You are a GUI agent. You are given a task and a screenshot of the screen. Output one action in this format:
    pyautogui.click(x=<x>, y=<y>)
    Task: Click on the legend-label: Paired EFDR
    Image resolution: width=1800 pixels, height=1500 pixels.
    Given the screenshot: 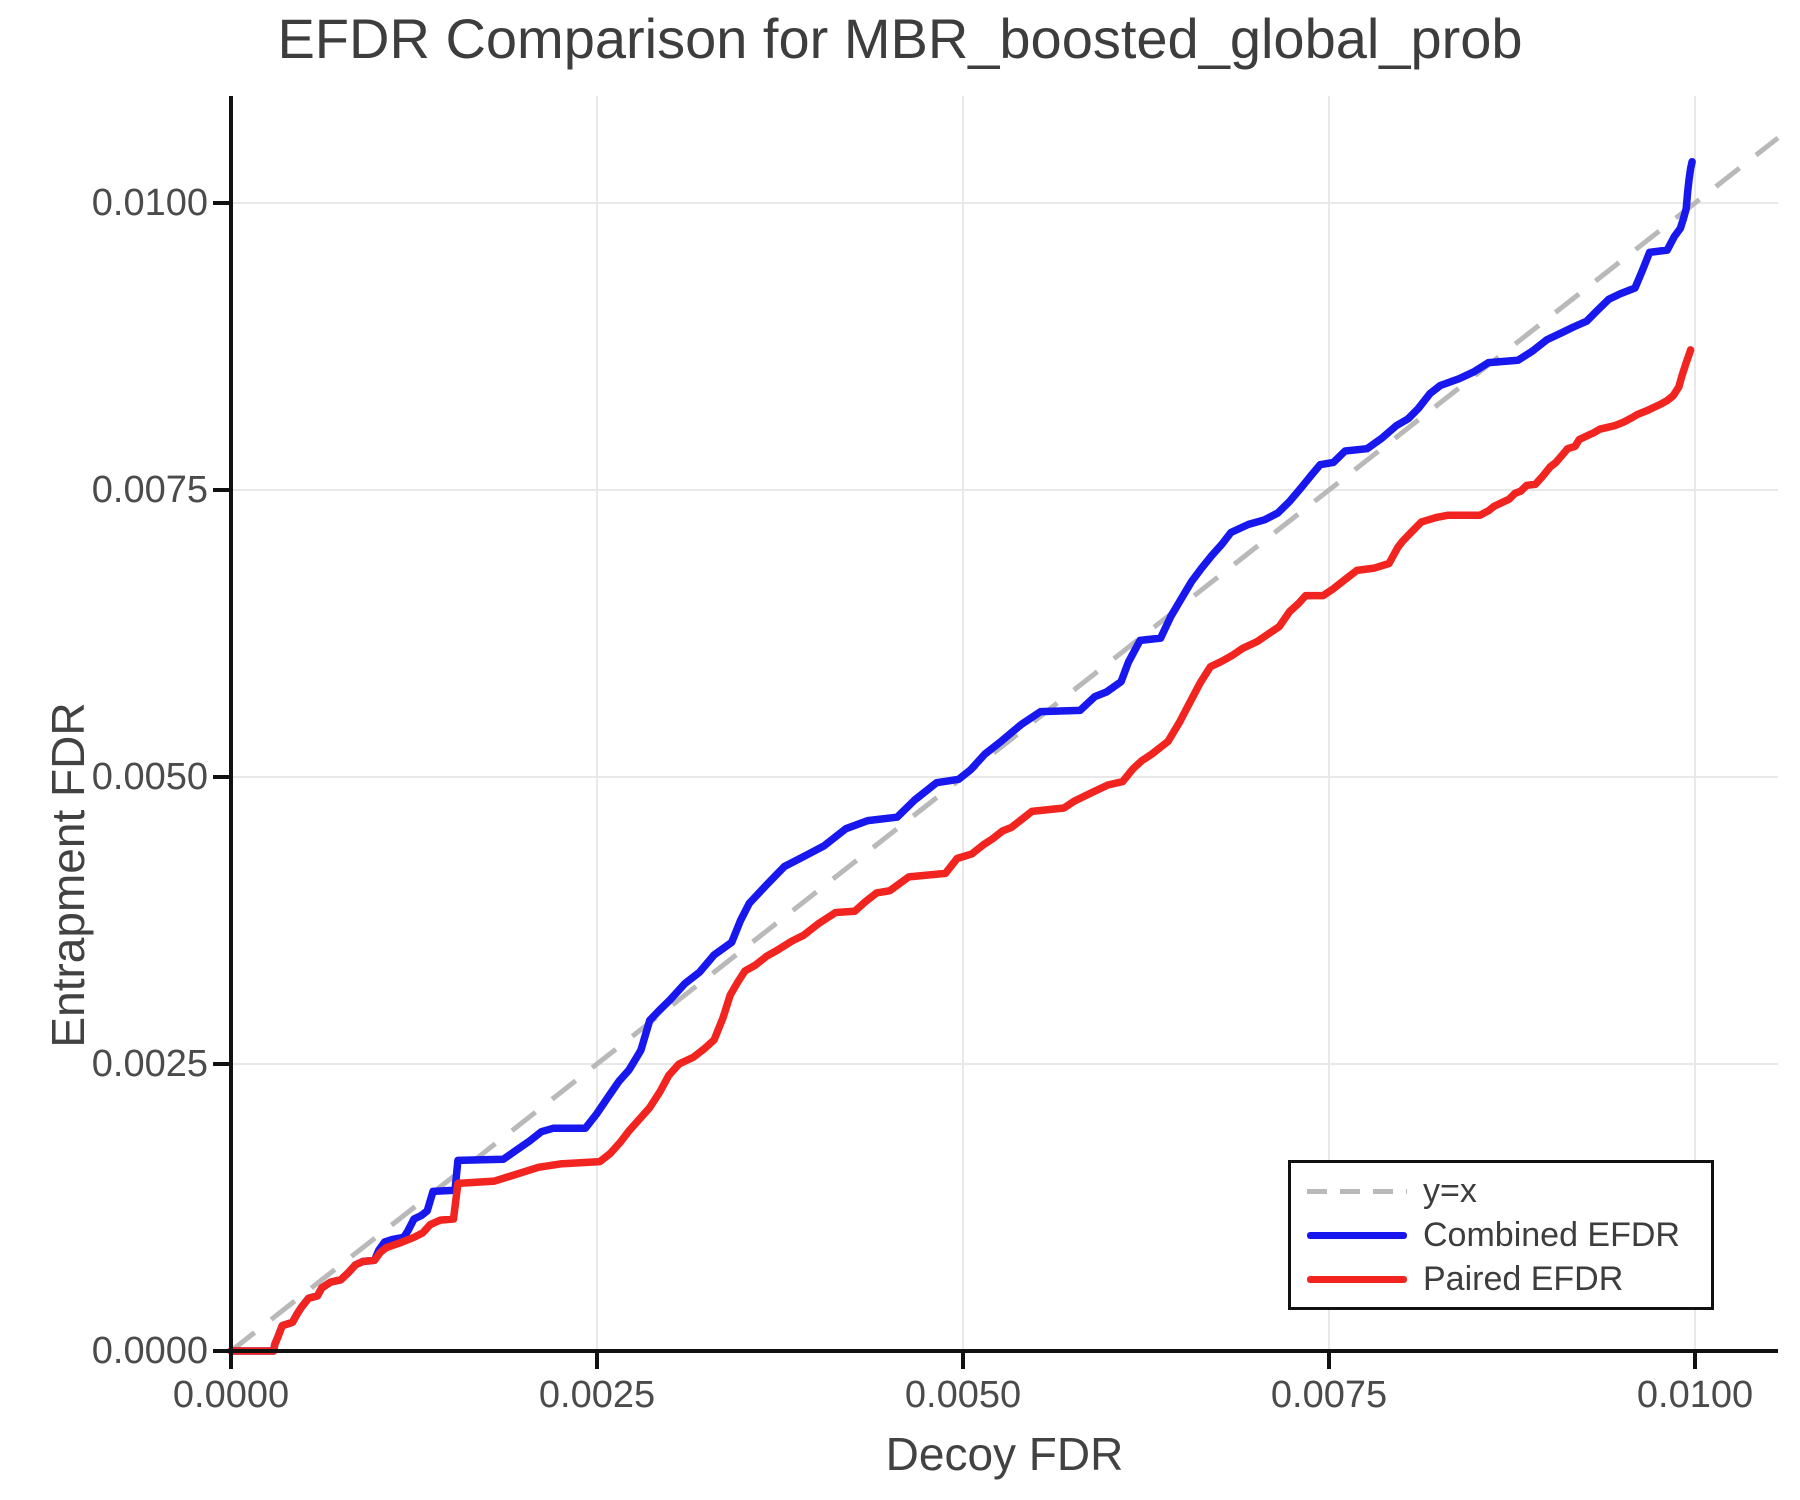 What is the action you would take?
    pyautogui.click(x=1523, y=1278)
    